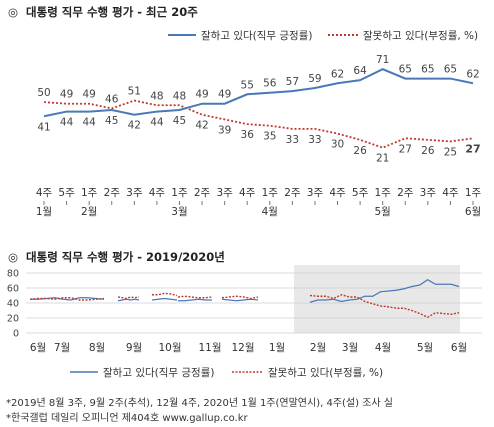 The image size is (494, 427). What do you see at coordinates (473, 212) in the screenshot?
I see `x-month-label: 6월` at bounding box center [473, 212].